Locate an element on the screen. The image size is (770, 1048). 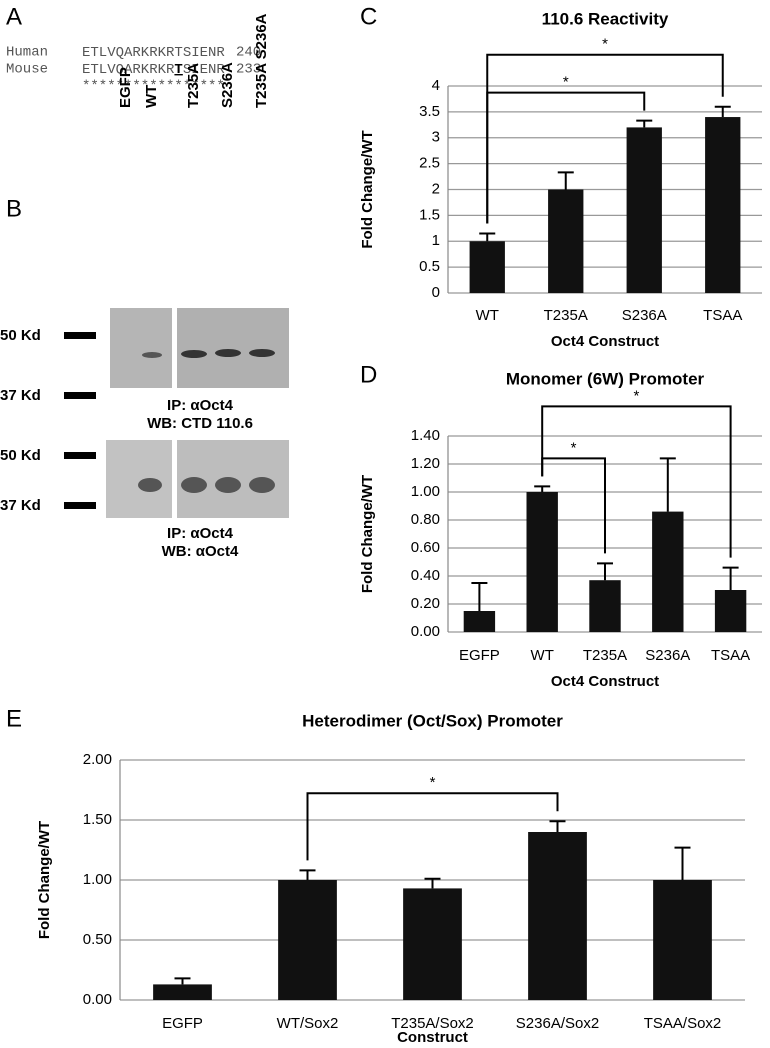
y-tick-label: 0.60 is located at coordinates (425, 547).